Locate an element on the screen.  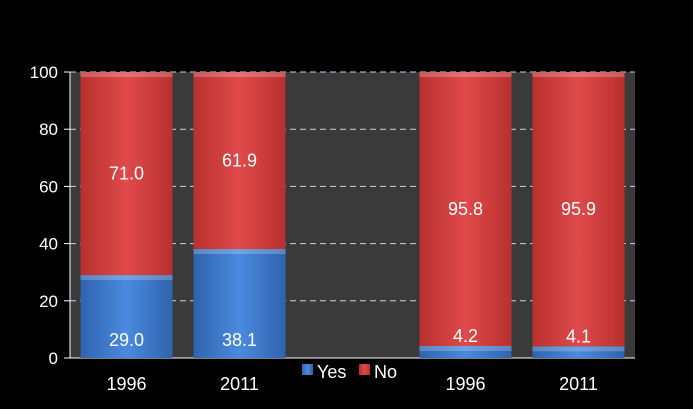
legend-swatch-no is located at coordinates (364, 369).